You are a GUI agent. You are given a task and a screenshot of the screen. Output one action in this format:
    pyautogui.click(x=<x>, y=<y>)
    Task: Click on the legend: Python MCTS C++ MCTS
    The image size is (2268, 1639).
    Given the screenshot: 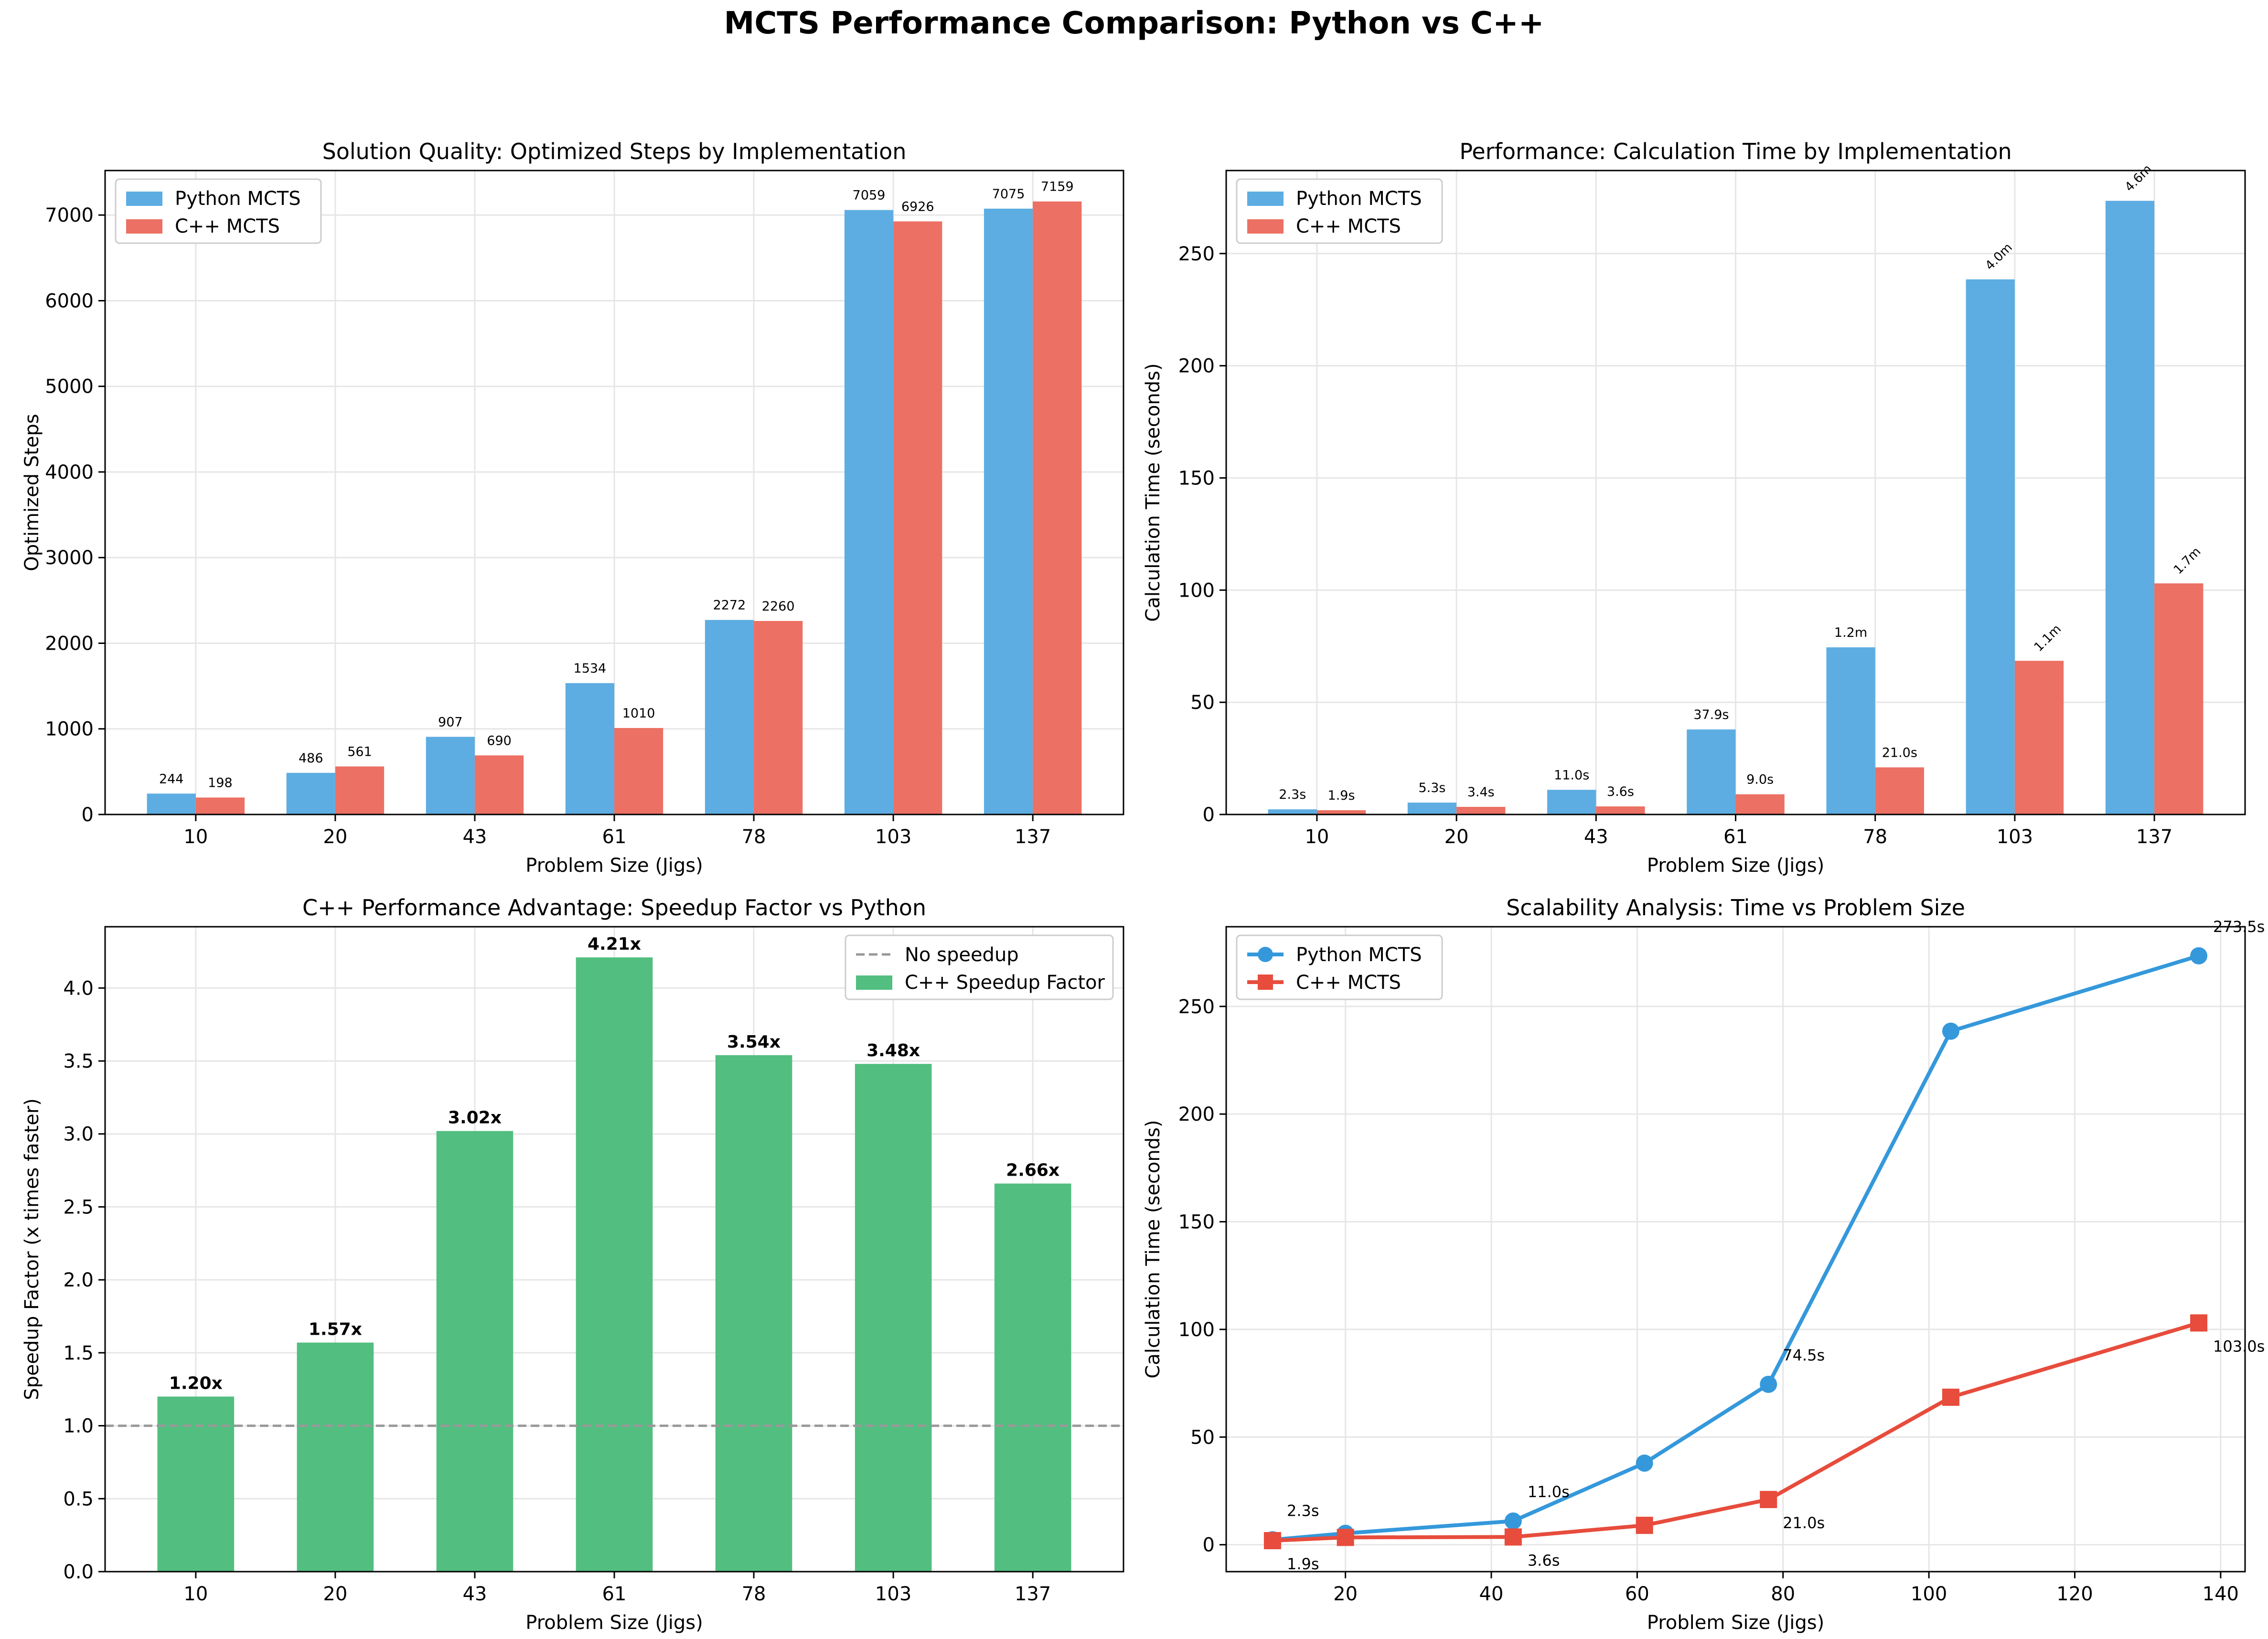 What is the action you would take?
    pyautogui.click(x=1339, y=211)
    